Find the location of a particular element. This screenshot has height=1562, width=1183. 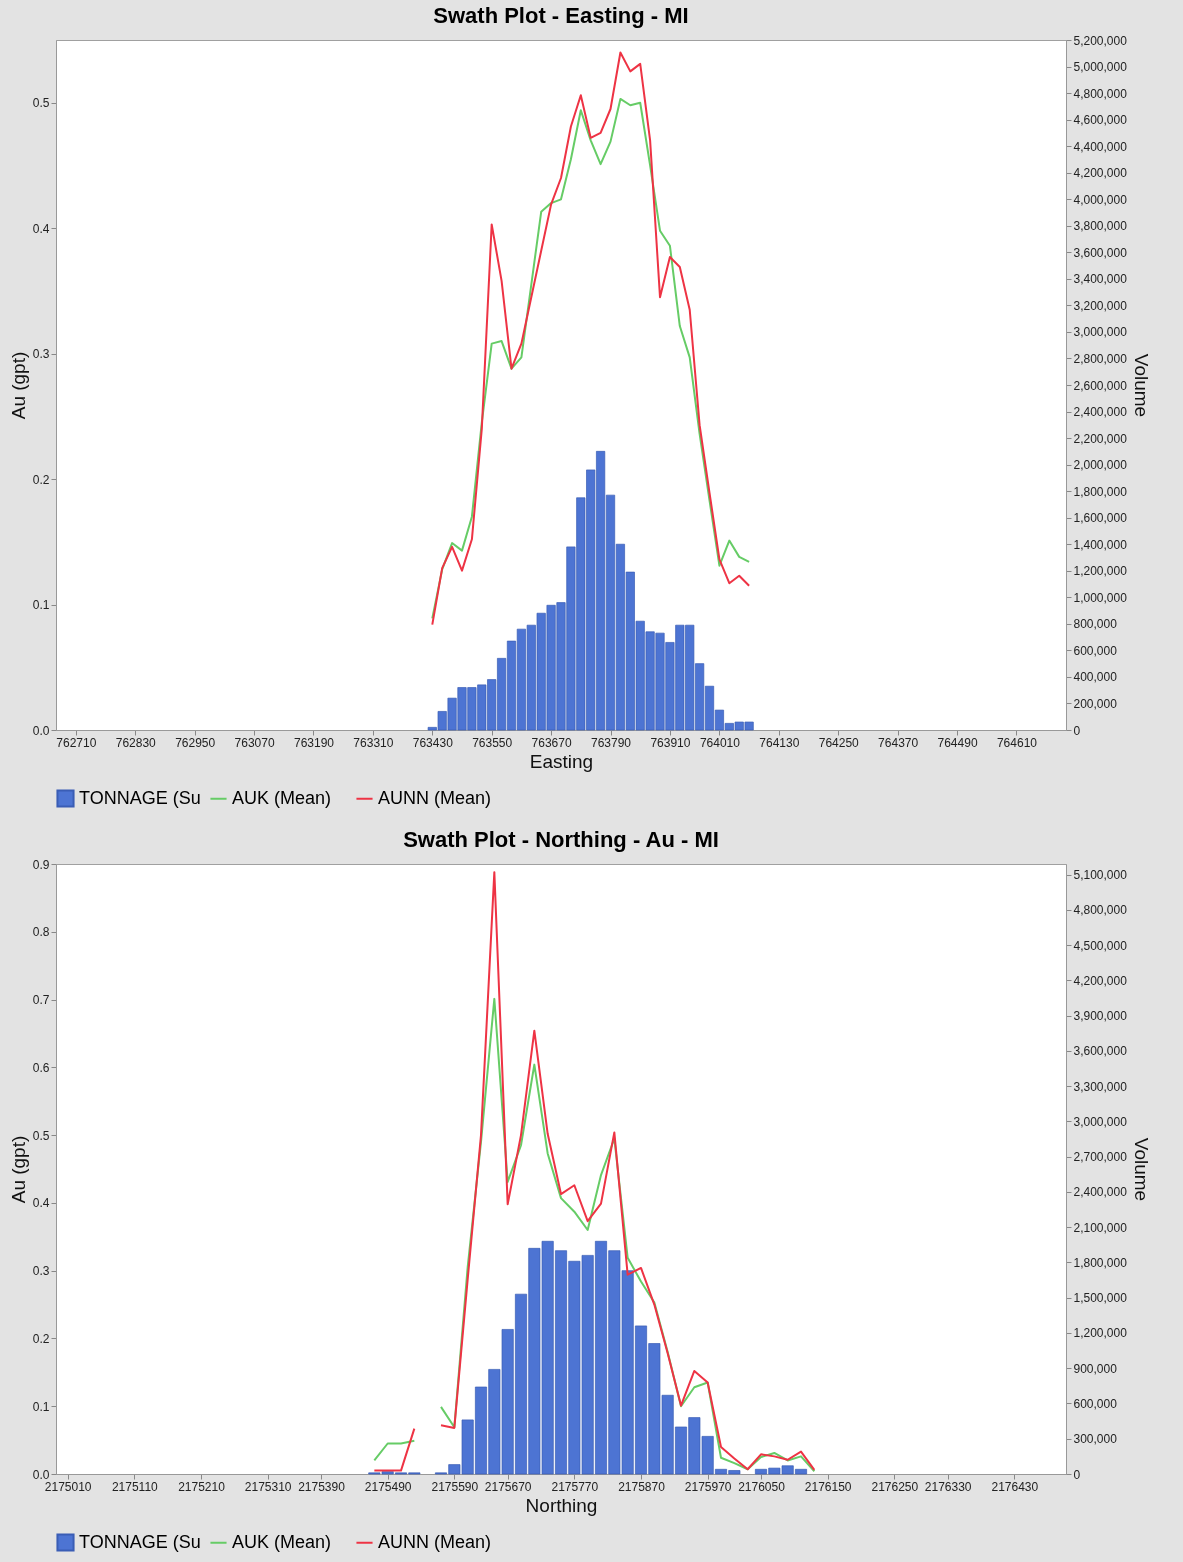

x-tick-label: 764610 is located at coordinates (1017, 742).